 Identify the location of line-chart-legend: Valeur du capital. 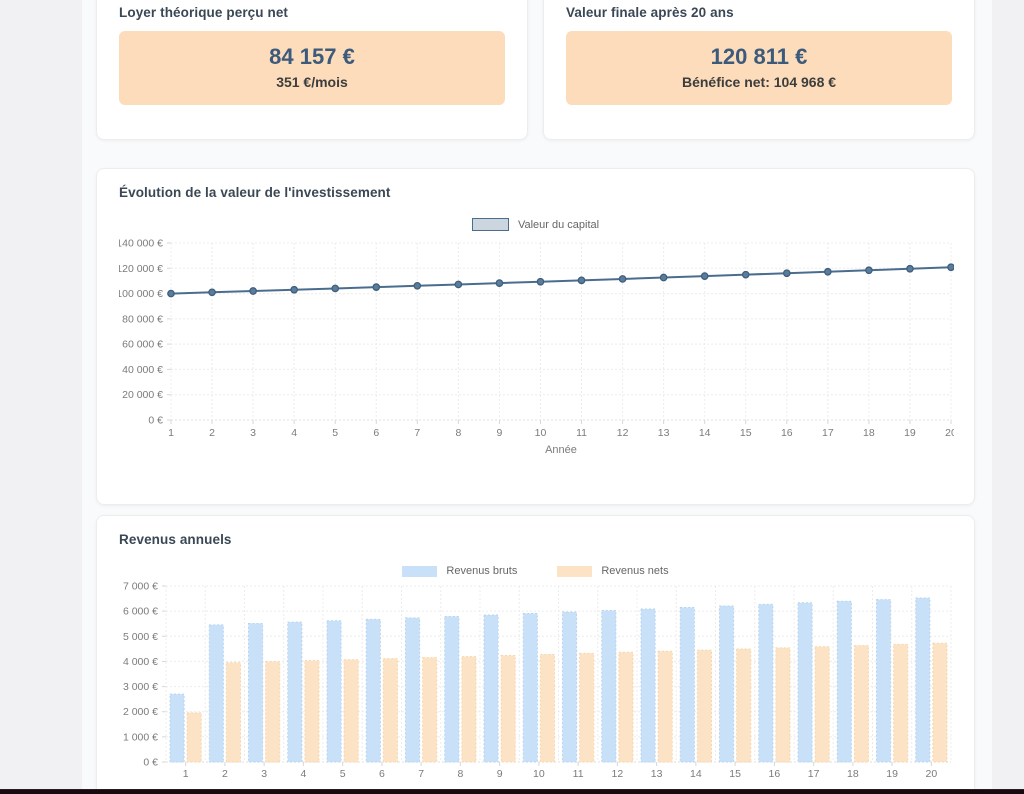
(535, 224).